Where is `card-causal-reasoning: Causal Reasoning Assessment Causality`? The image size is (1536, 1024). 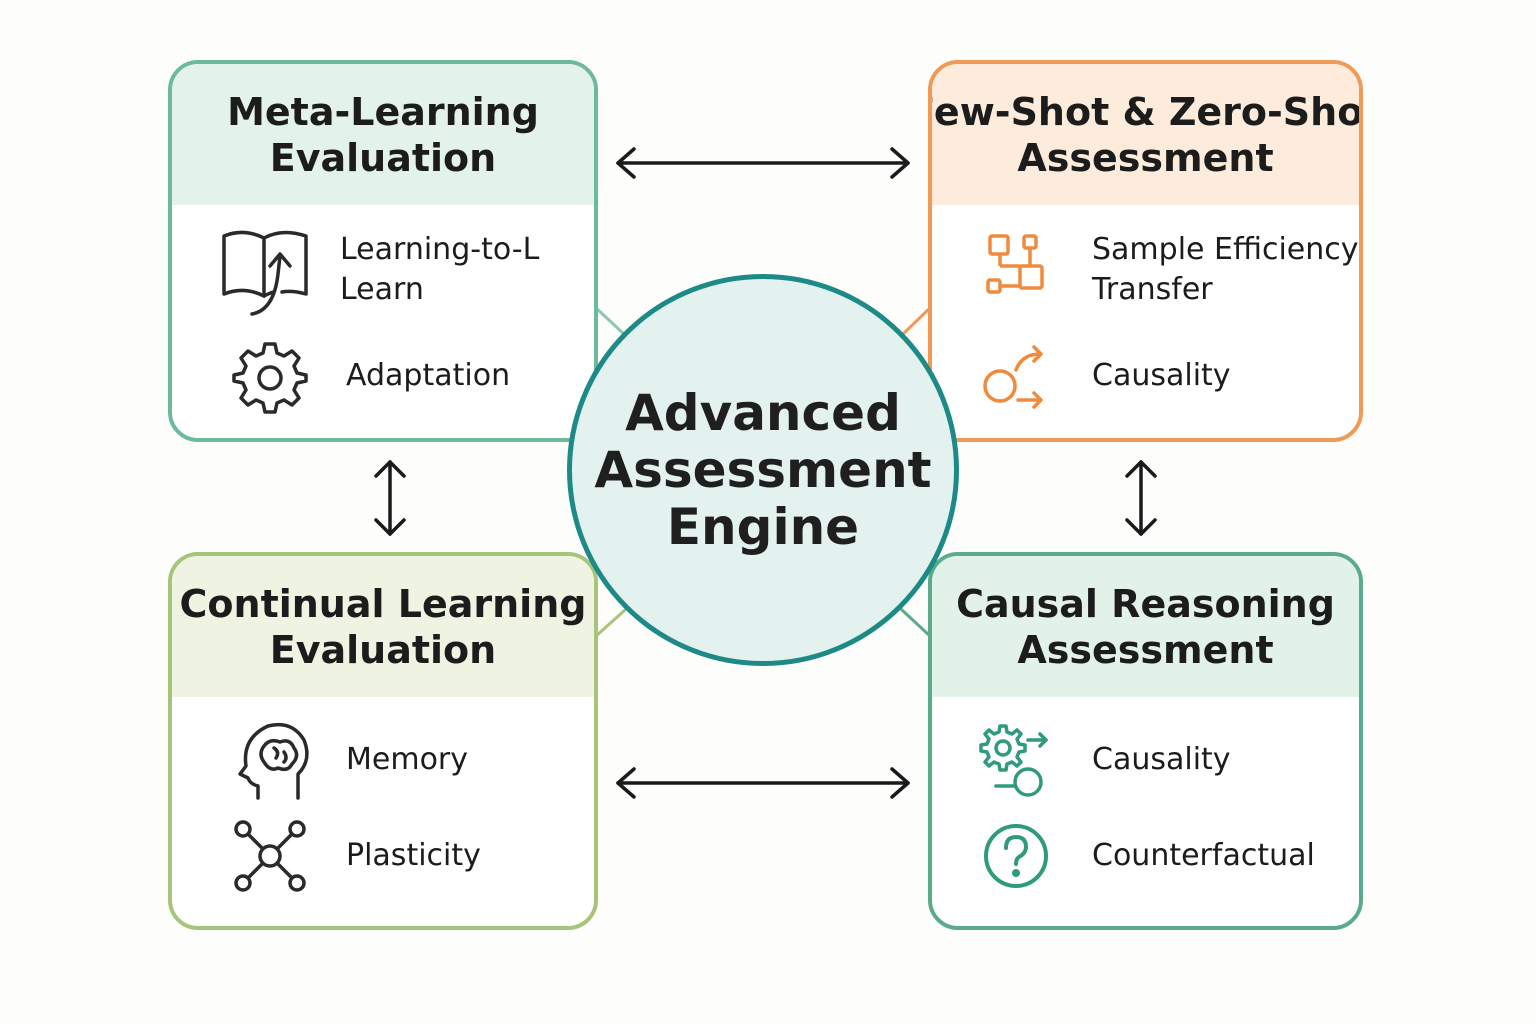
card-causal-reasoning: Causal Reasoning Assessment Causality is located at coordinates (1145, 741).